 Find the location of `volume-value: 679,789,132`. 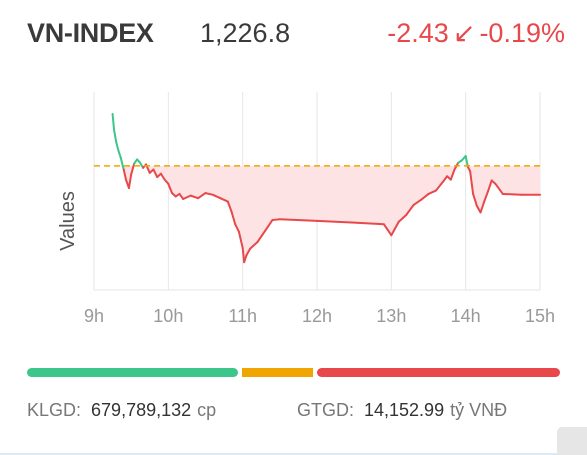

volume-value: 679,789,132 is located at coordinates (141, 410).